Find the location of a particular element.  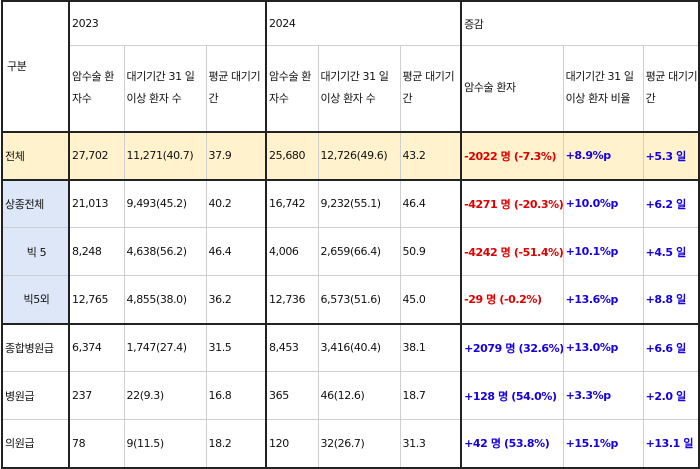

change-ratio-cell: +10.1%p is located at coordinates (603, 251).